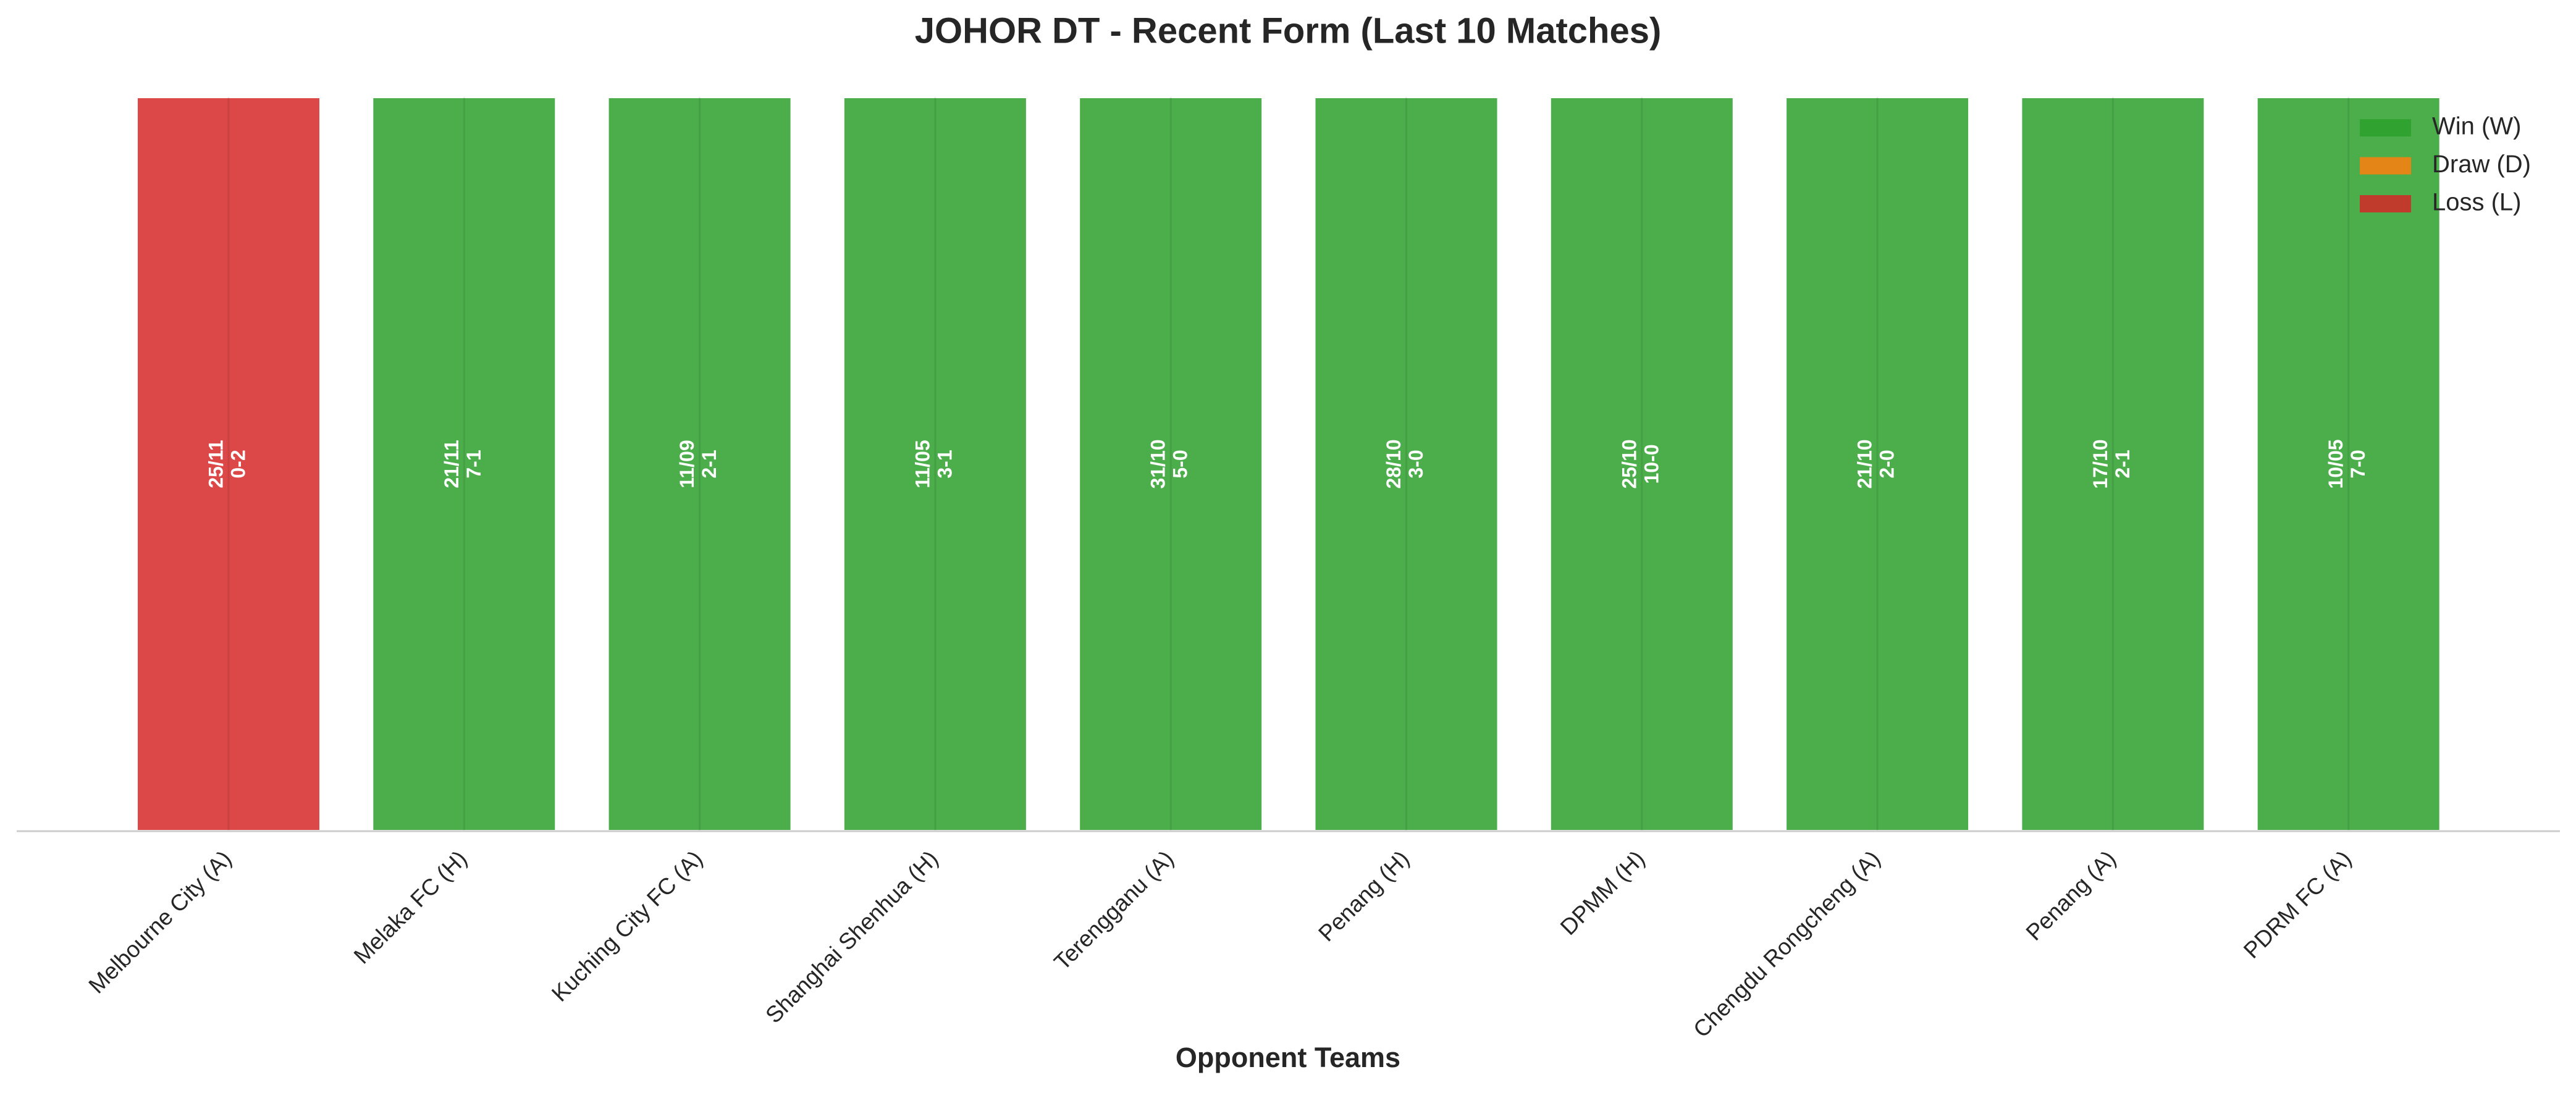 The width and height of the screenshot is (2576, 1093). Describe the element at coordinates (627, 926) in the screenshot. I see `x-tick-label: Kuching City FC (A)` at that location.